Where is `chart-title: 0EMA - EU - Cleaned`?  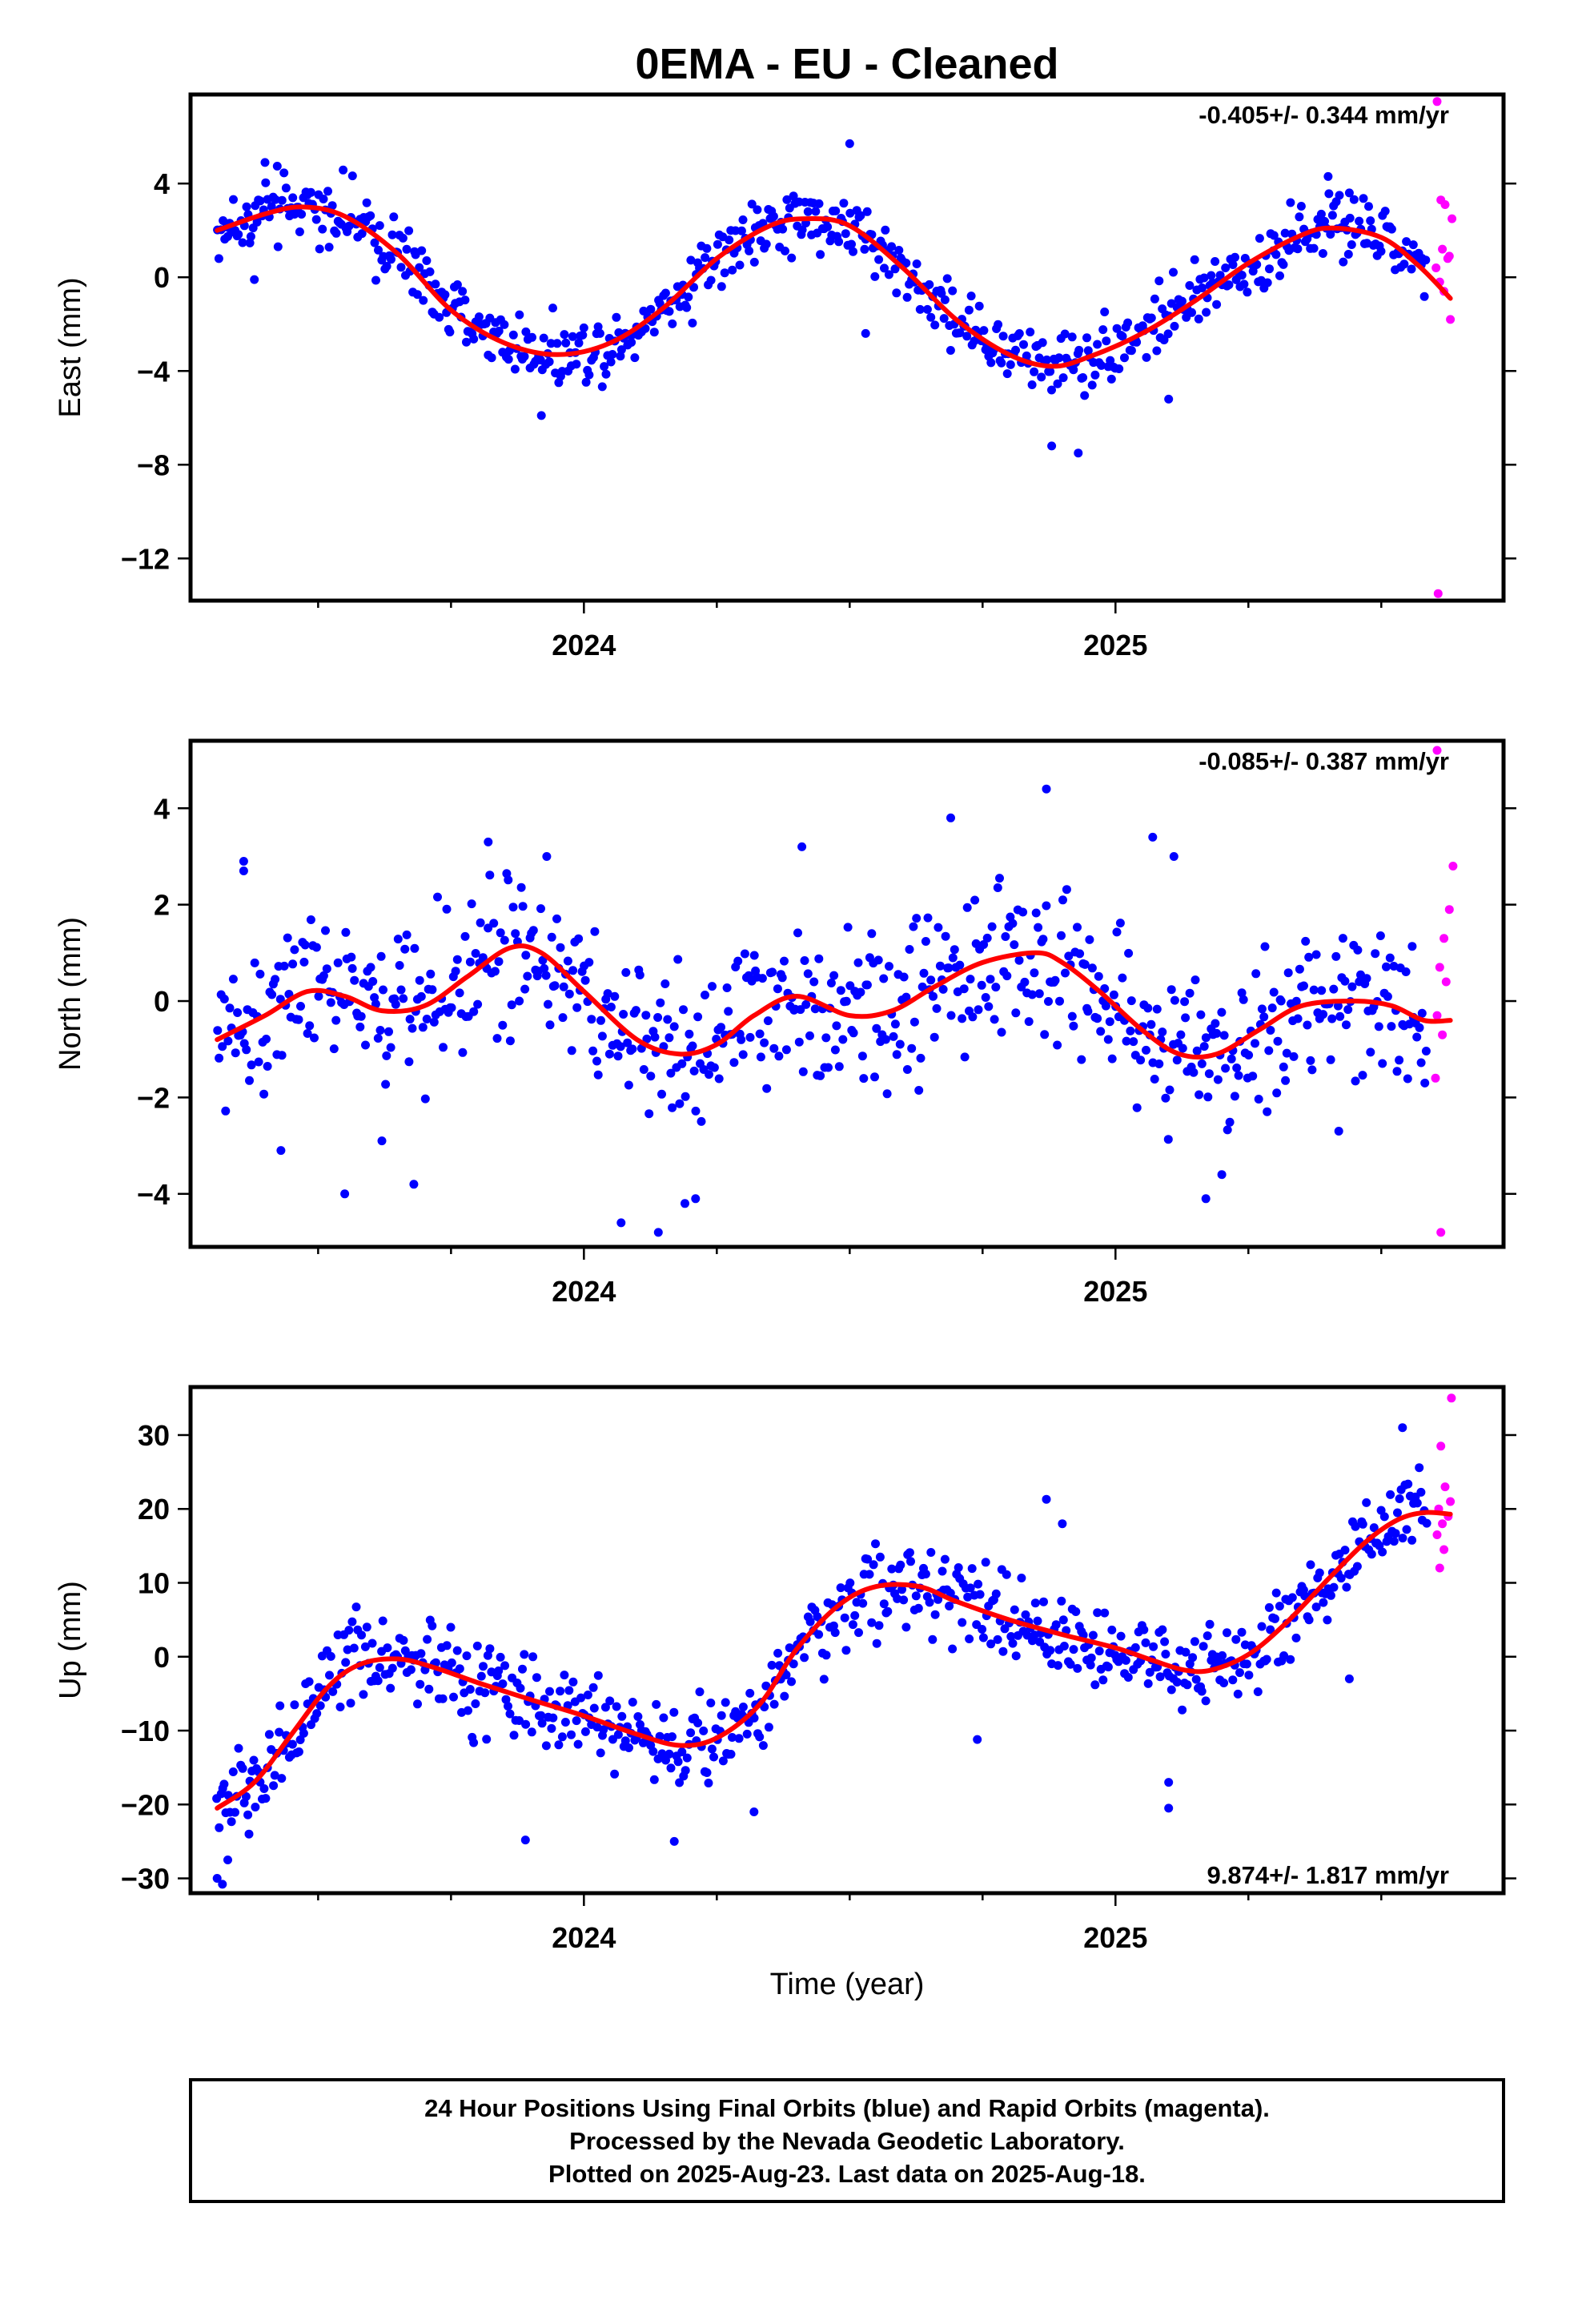
chart-title: 0EMA - EU - Cleaned is located at coordinates (847, 64).